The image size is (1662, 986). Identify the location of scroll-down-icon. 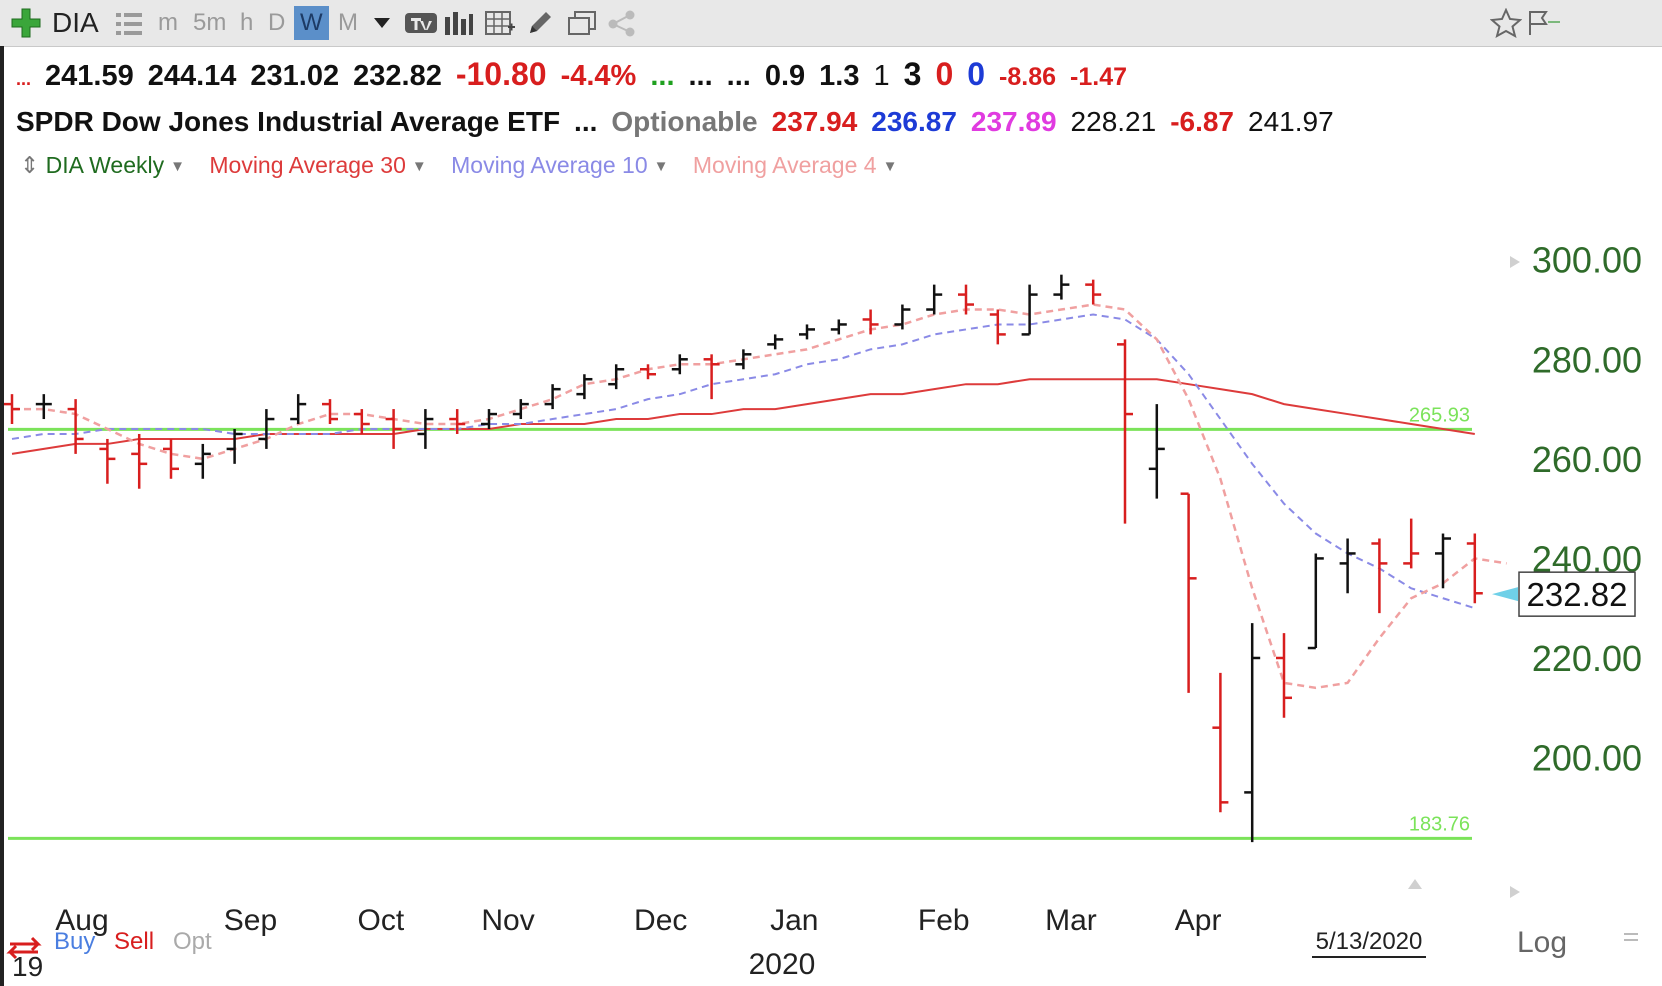
(1515, 892).